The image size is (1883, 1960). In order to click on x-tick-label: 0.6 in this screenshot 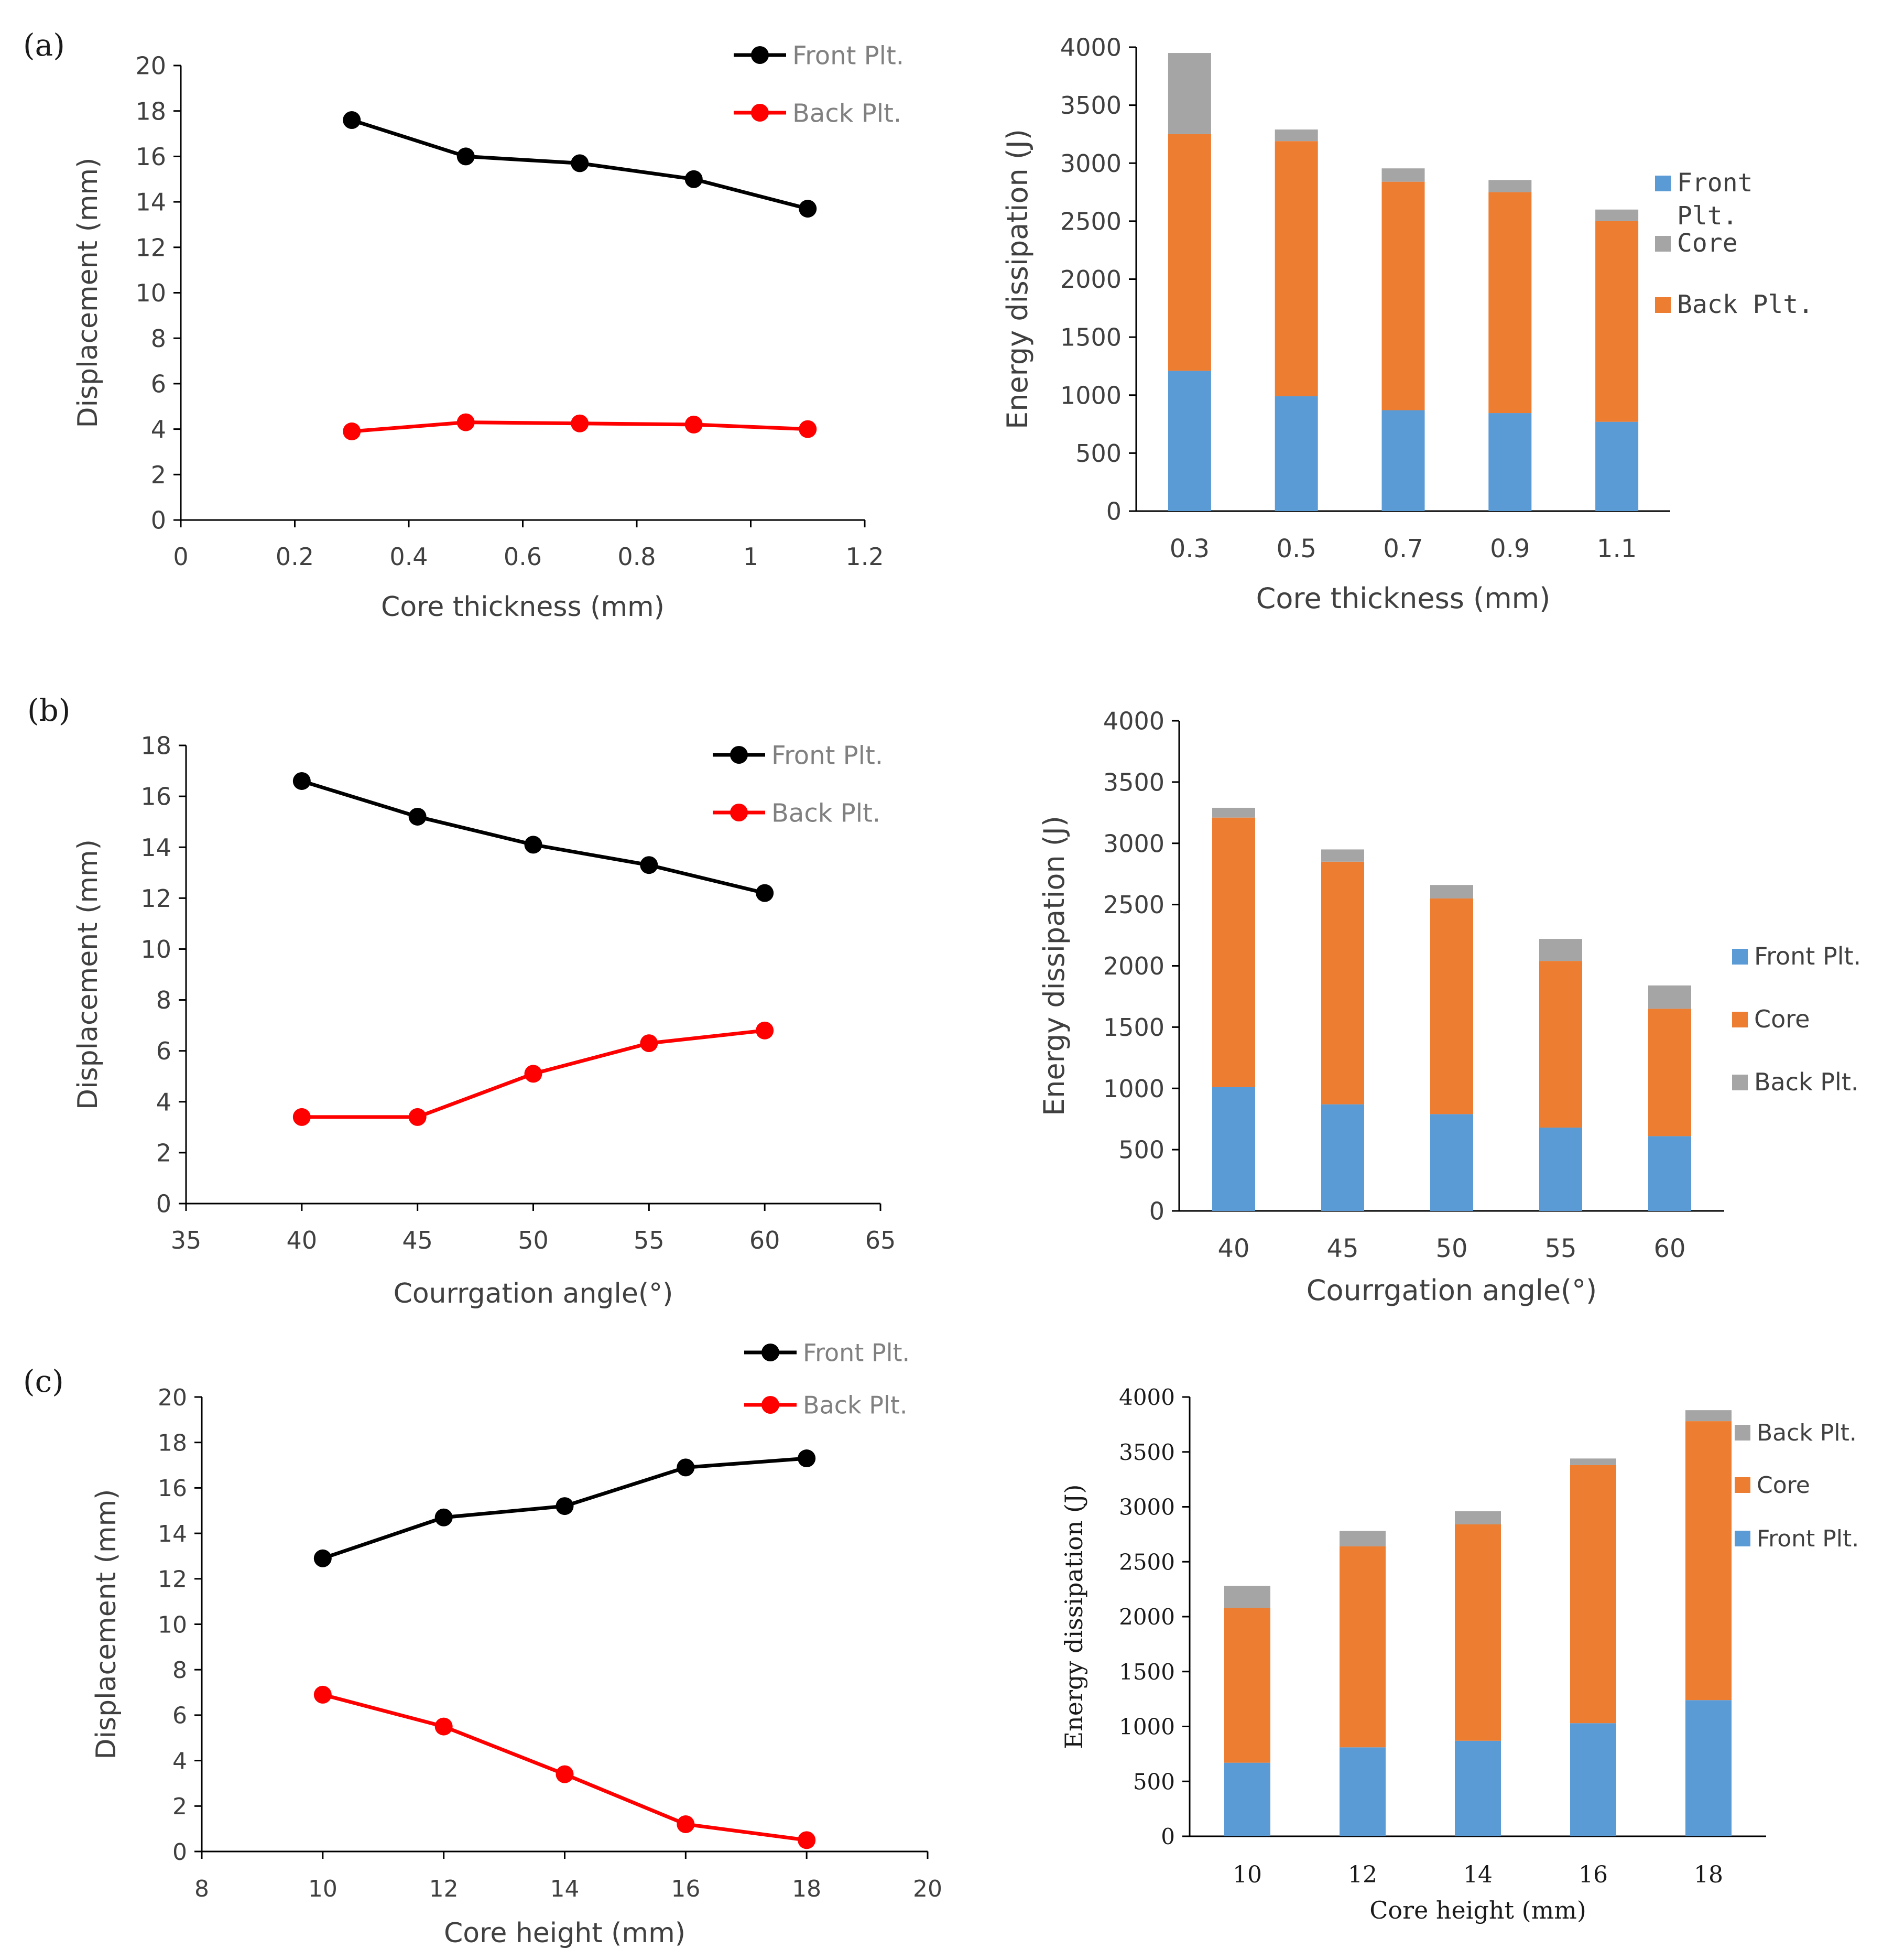, I will do `click(523, 557)`.